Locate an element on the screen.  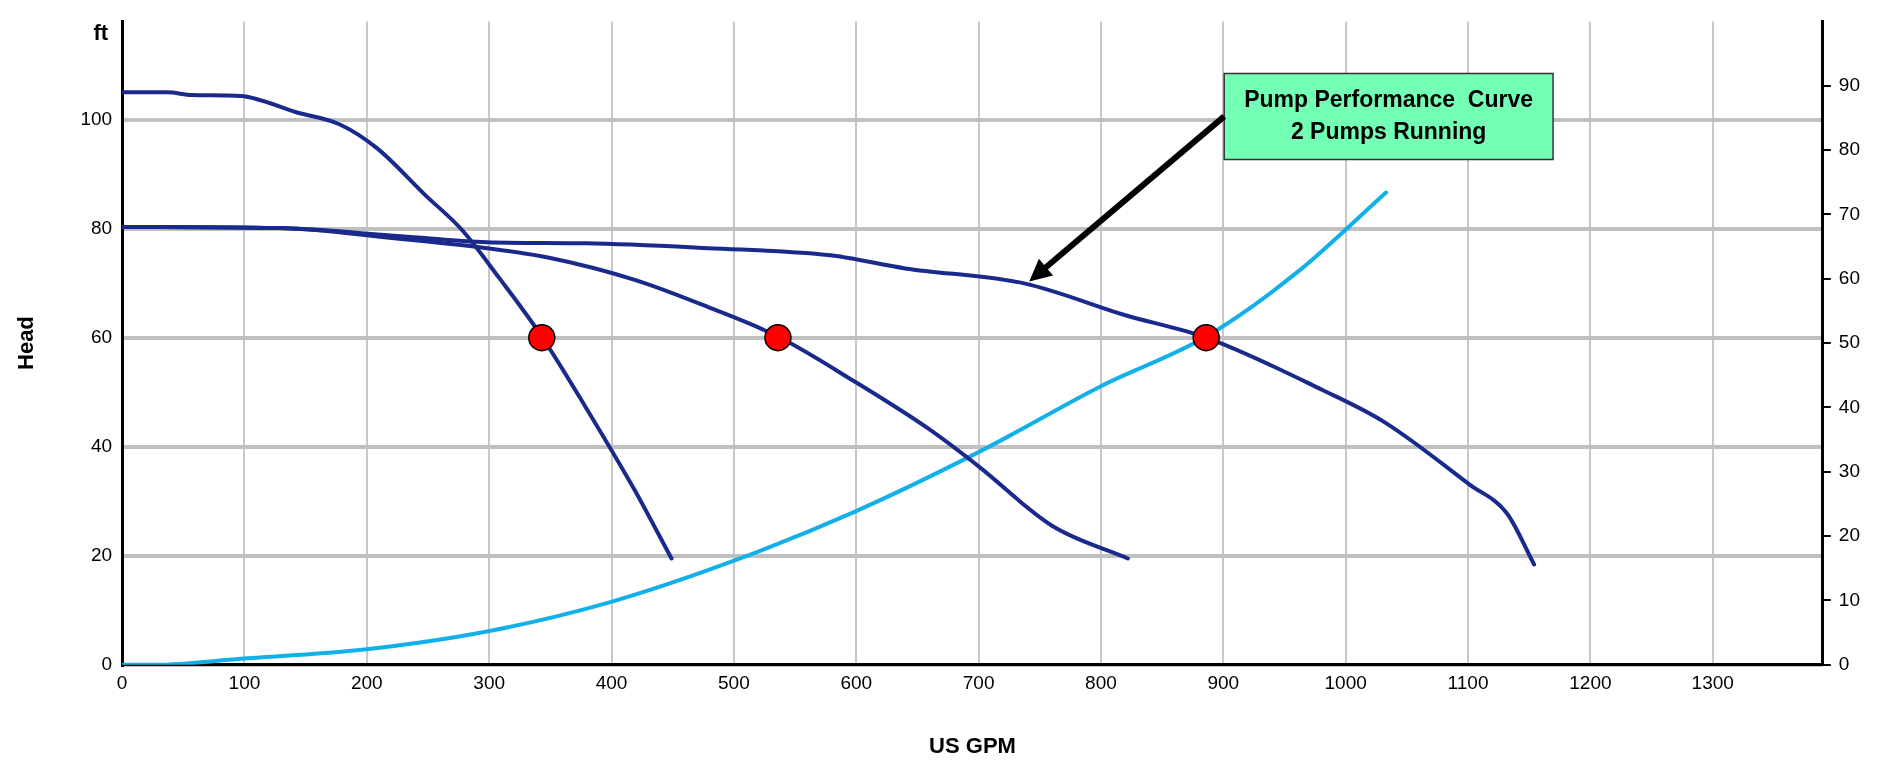
y2-tick-label: 40 is located at coordinates (1849, 406).